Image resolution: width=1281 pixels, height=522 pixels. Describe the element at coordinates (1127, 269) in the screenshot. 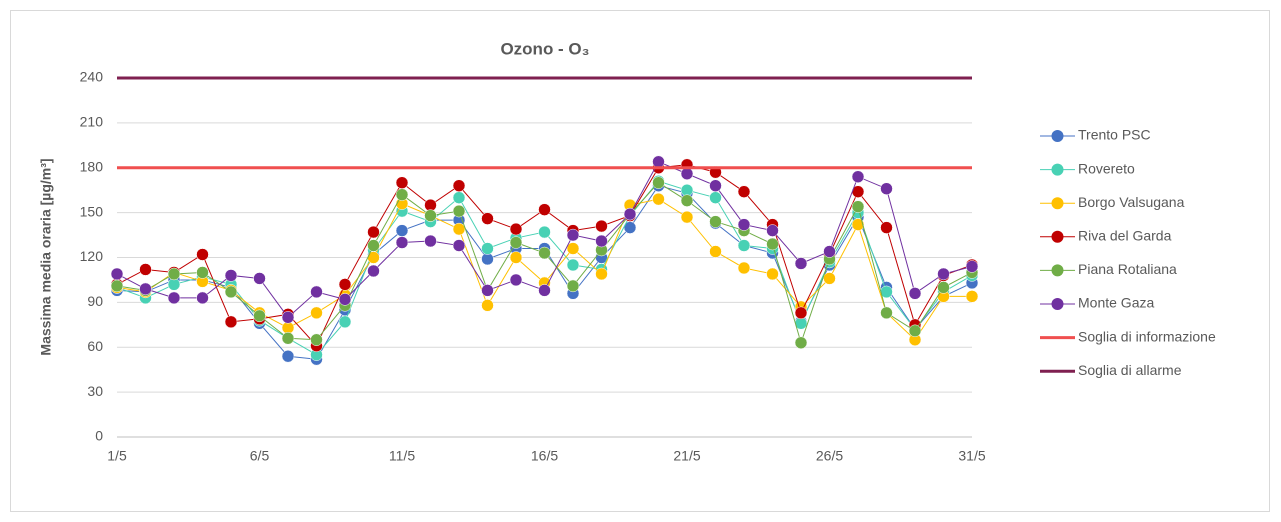

I see `legend-label: Piana Rotaliana` at that location.